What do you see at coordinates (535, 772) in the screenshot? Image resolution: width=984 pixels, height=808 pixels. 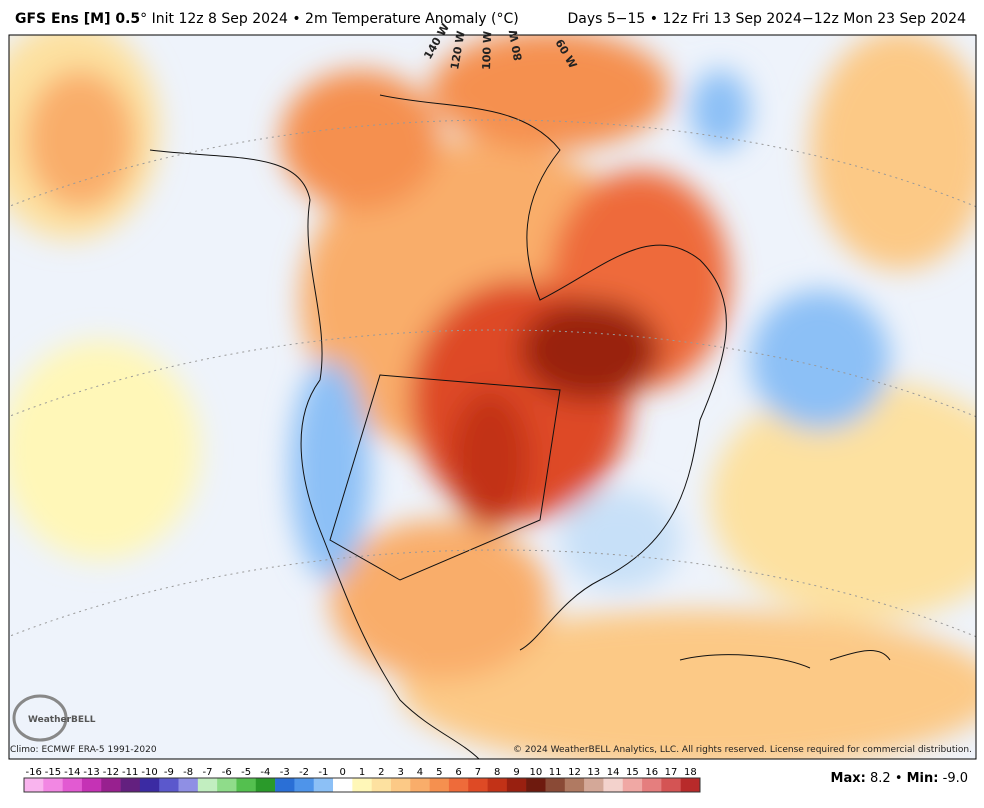 I see `colorbar-label: 10` at bounding box center [535, 772].